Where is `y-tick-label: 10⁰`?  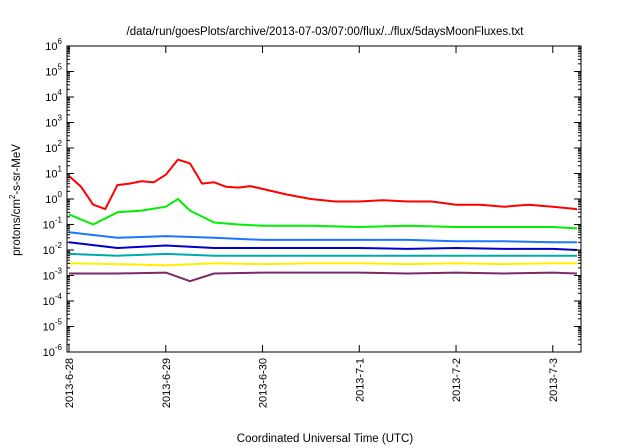 y-tick-label: 10⁰ is located at coordinates (53, 198).